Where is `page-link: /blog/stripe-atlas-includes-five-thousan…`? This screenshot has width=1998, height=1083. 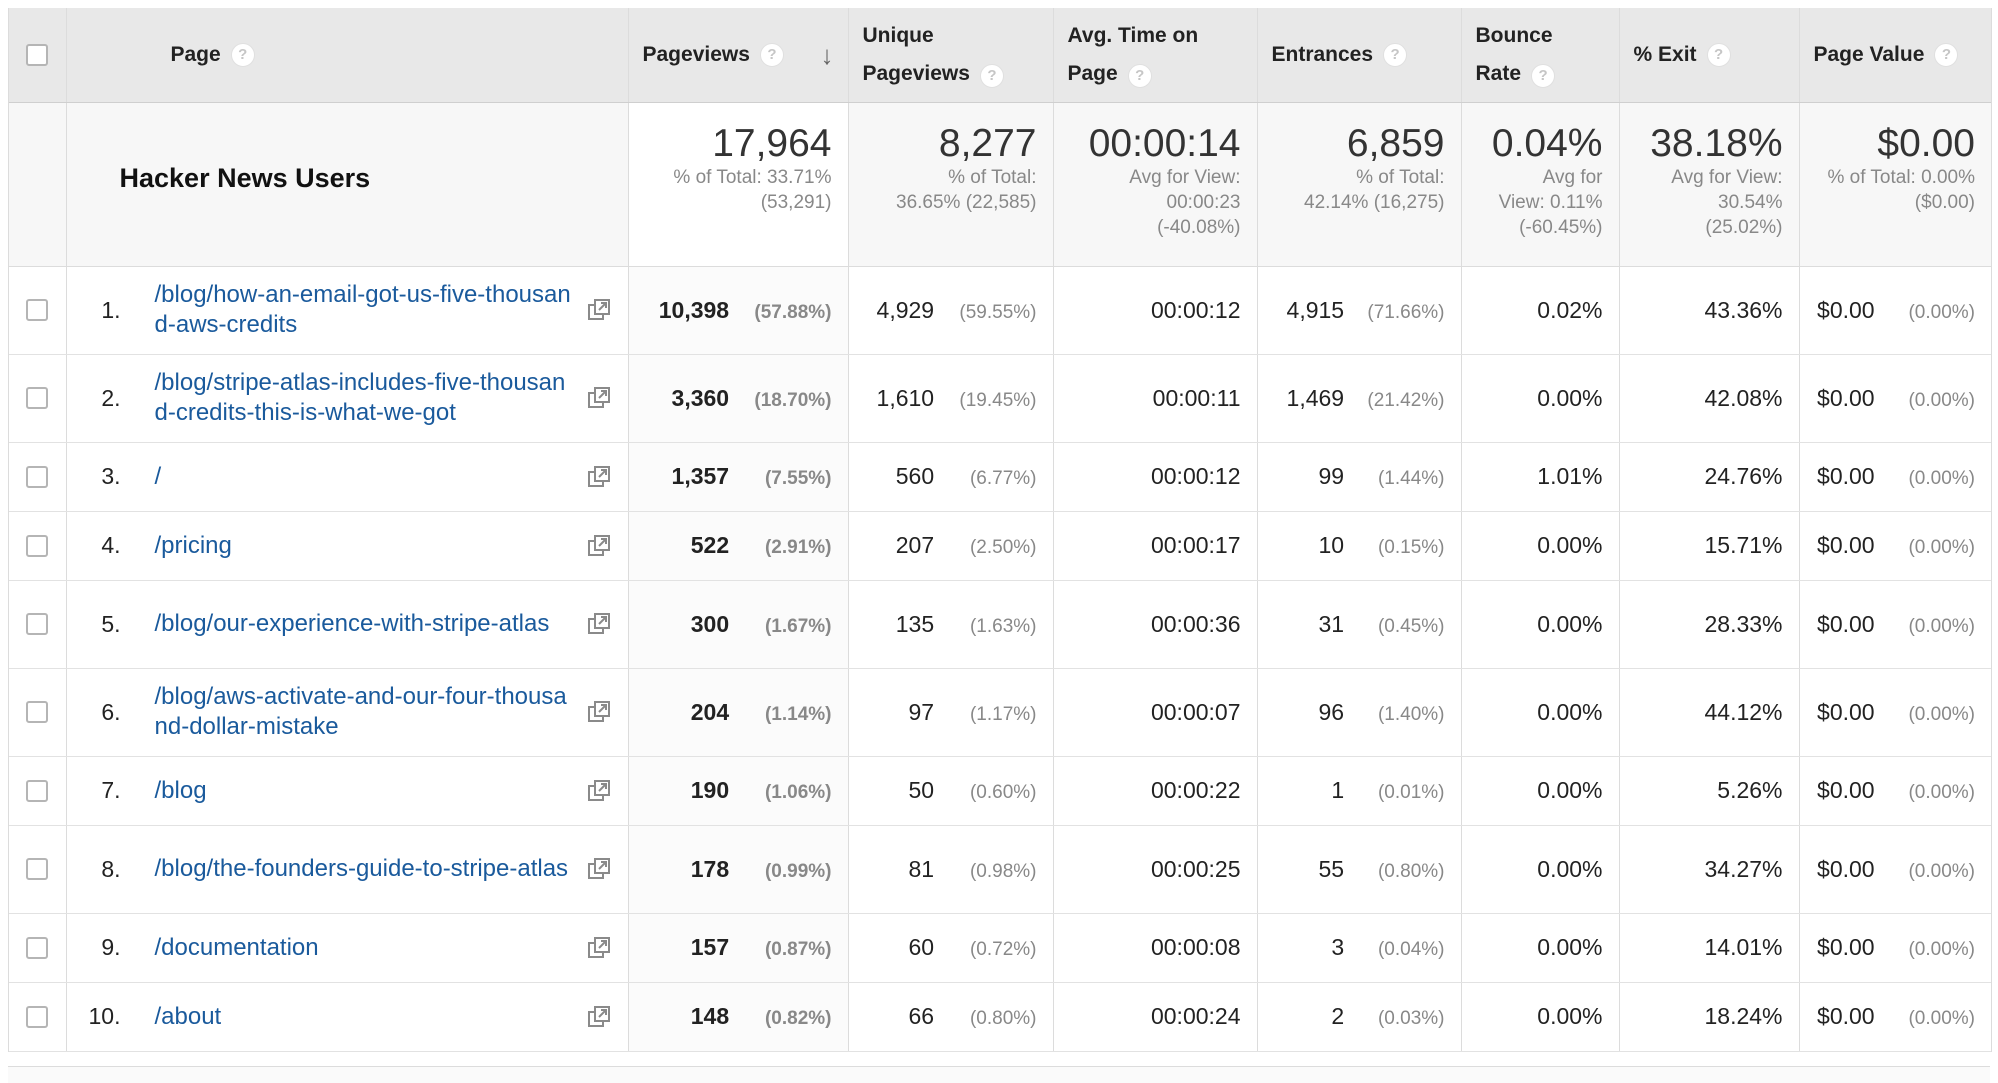
page-link: /blog/stripe-atlas-includes-five-thousan… is located at coordinates (360, 397).